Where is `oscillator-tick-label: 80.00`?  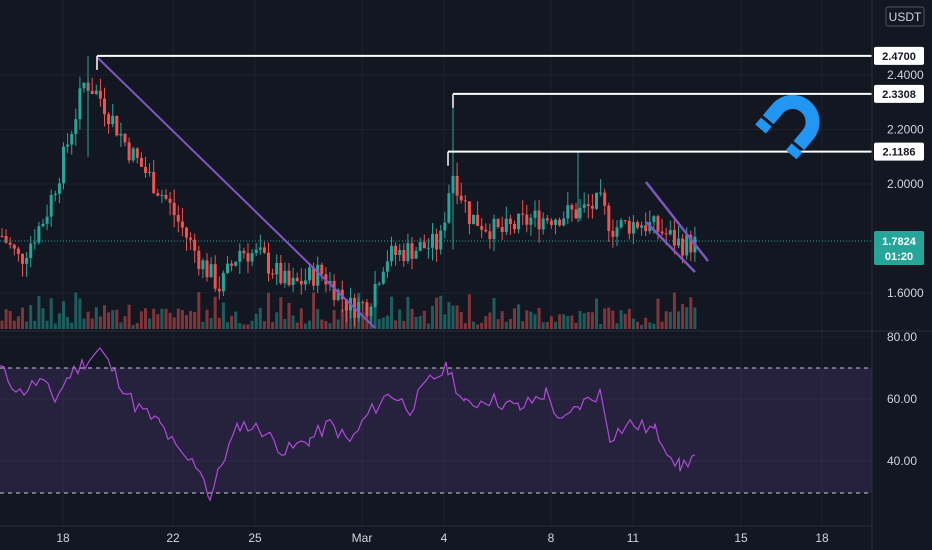 oscillator-tick-label: 80.00 is located at coordinates (902, 337).